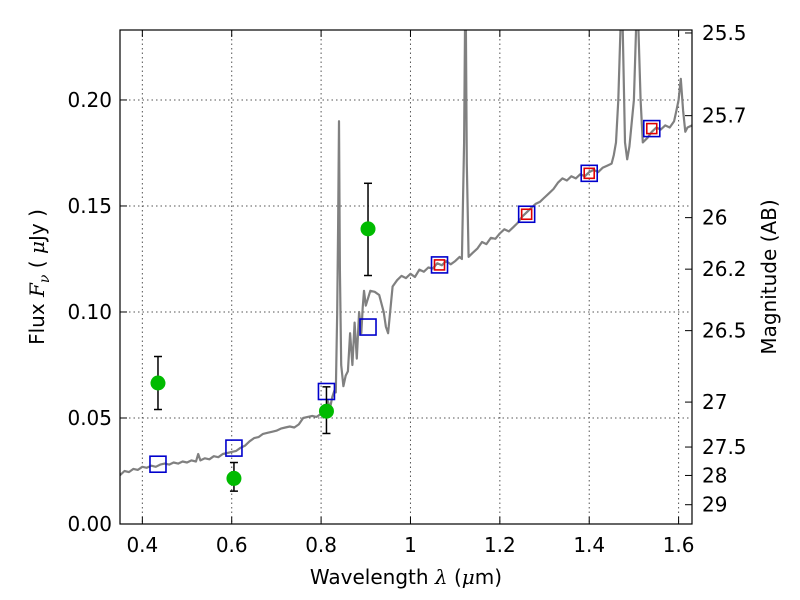  What do you see at coordinates (714, 505) in the screenshot?
I see `right-tick-label: 29` at bounding box center [714, 505].